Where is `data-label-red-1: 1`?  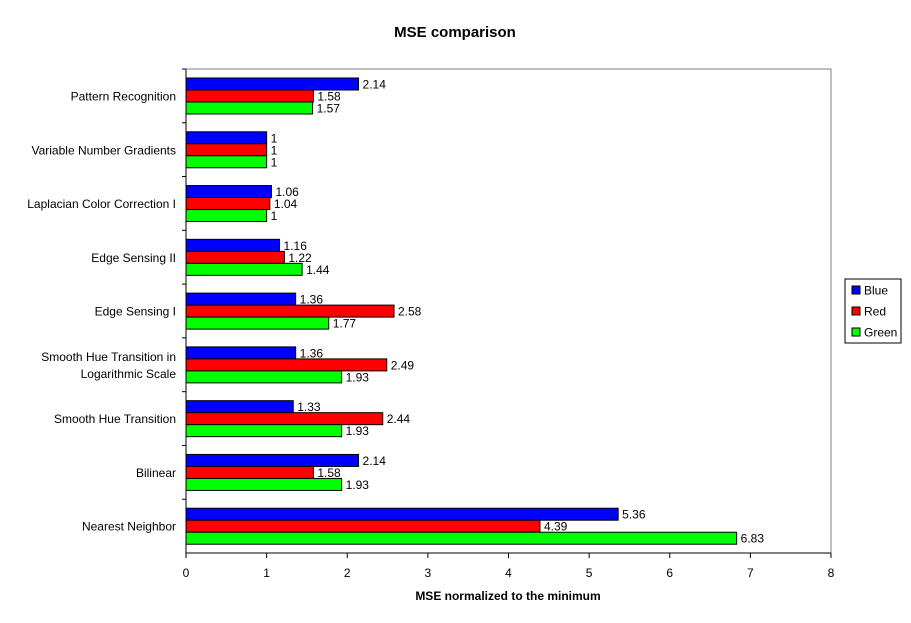 data-label-red-1: 1 is located at coordinates (274, 150).